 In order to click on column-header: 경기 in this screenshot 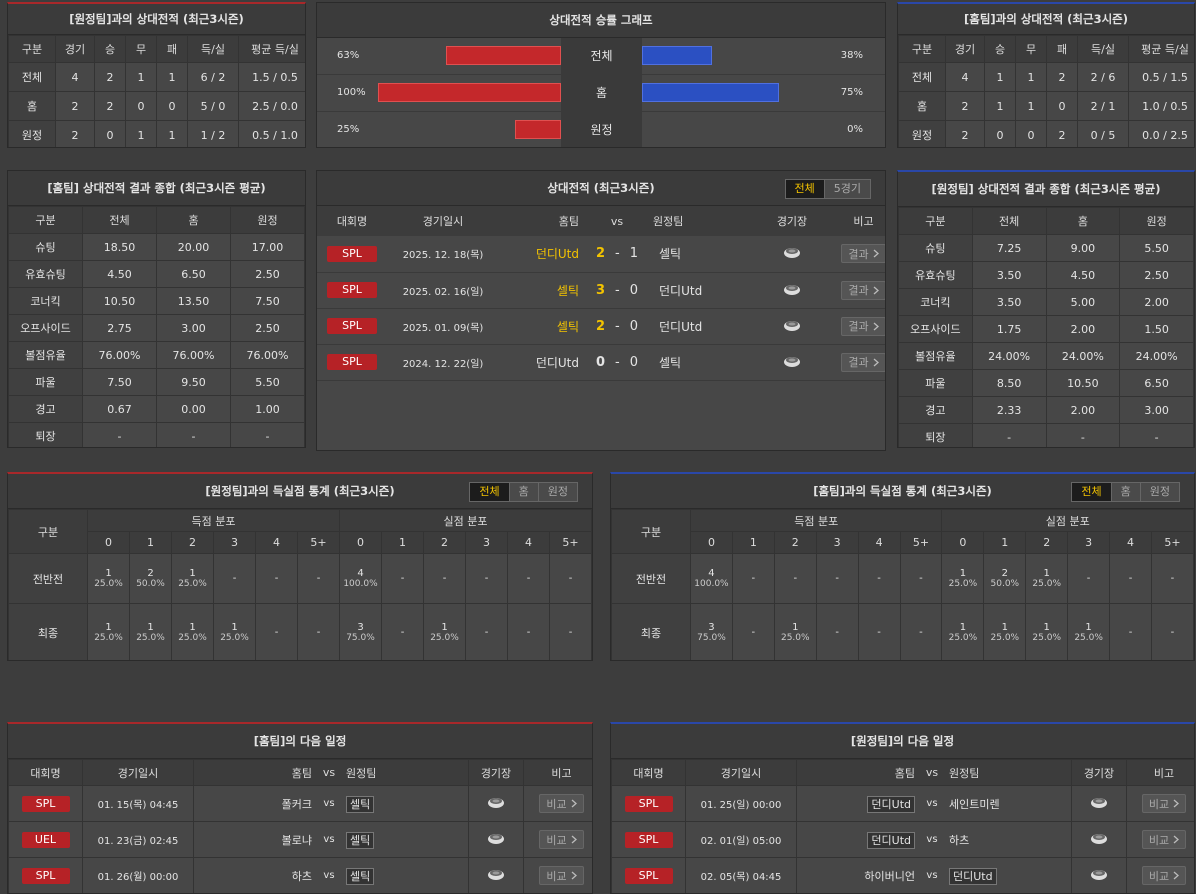, I will do `click(75, 49)`.